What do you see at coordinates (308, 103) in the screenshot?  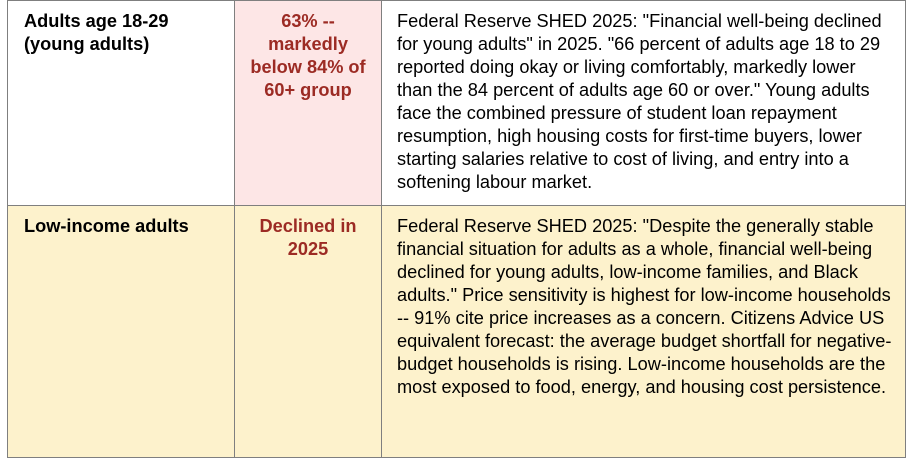 I see `stat-cell: 63% -- markedly below 84% of 60+ group` at bounding box center [308, 103].